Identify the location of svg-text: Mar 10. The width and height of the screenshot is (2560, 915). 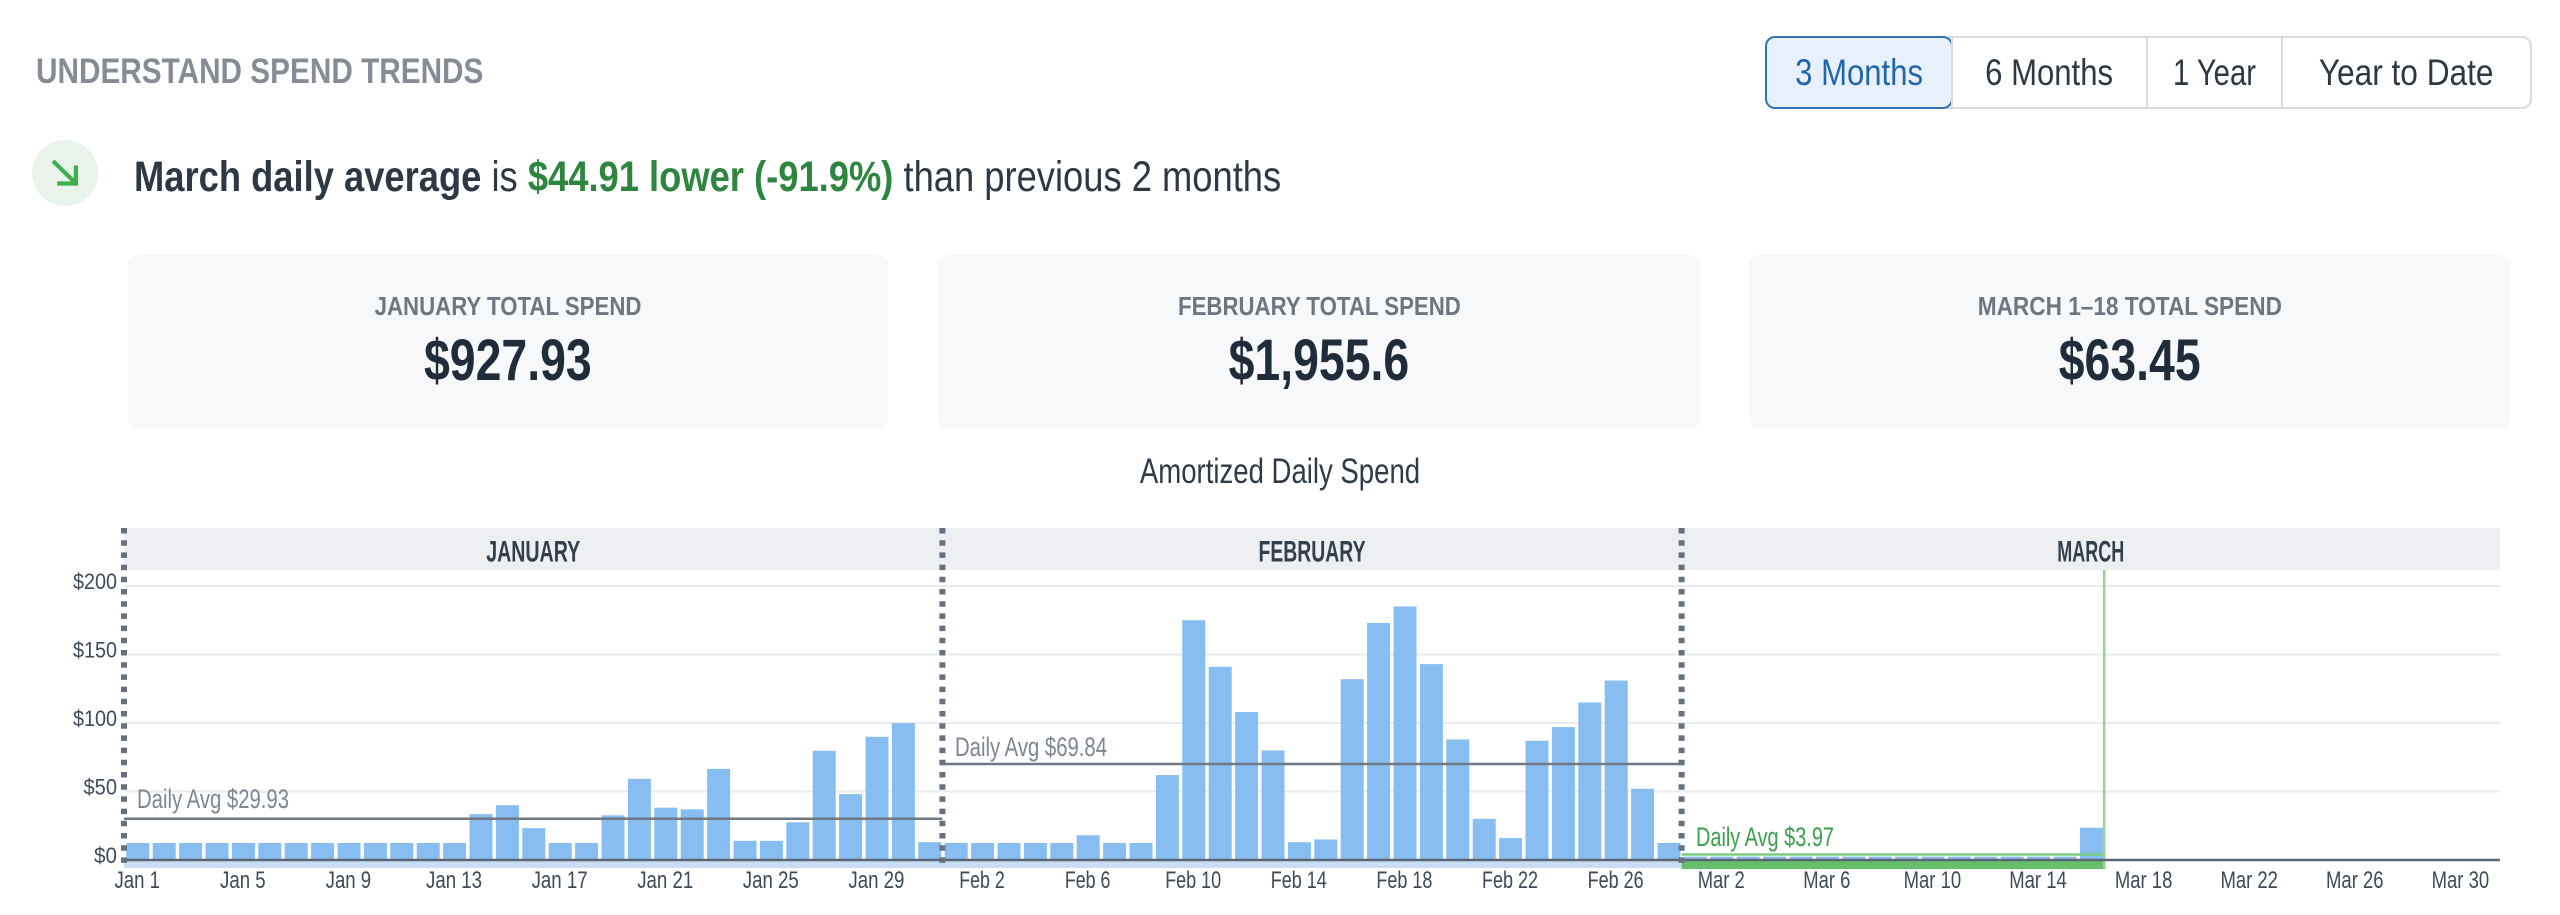
(1933, 880).